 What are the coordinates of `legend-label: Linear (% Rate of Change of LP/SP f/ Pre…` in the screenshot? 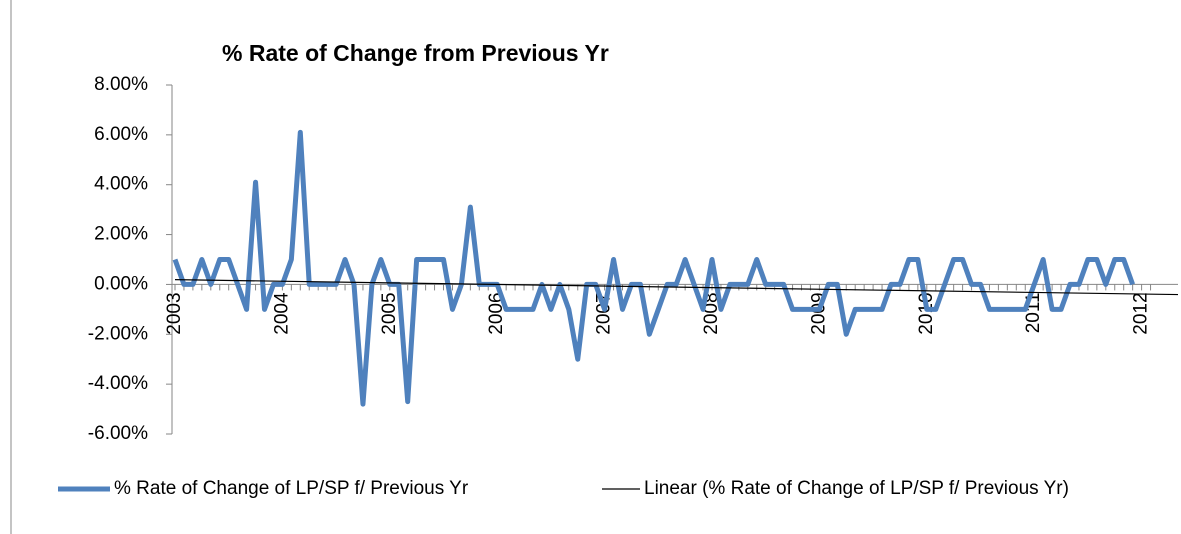 It's located at (856, 488).